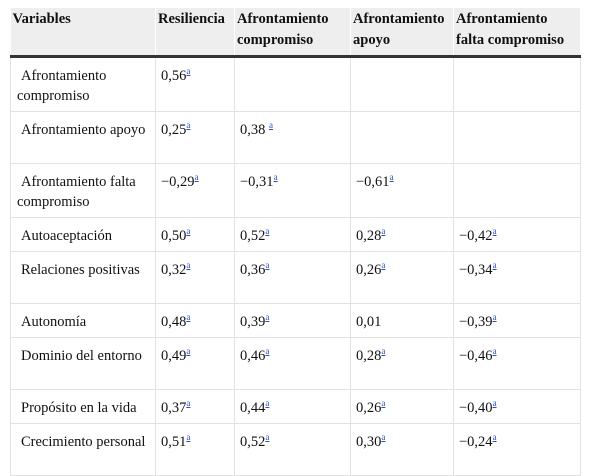 The height and width of the screenshot is (476, 590). I want to click on column-header: Afrontamiento compromiso, so click(292, 33).